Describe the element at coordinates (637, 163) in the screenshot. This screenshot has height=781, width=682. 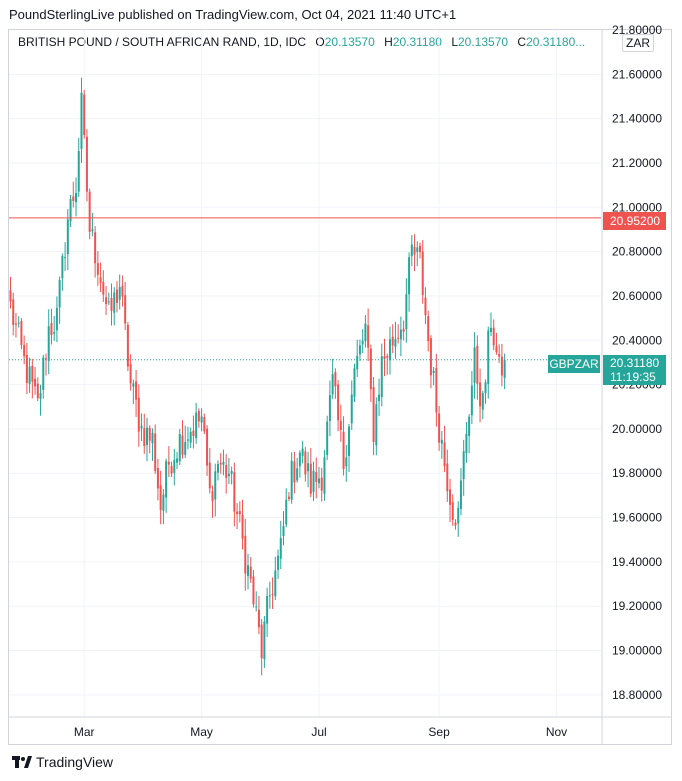
I see `y-tick-label: 21.20000` at that location.